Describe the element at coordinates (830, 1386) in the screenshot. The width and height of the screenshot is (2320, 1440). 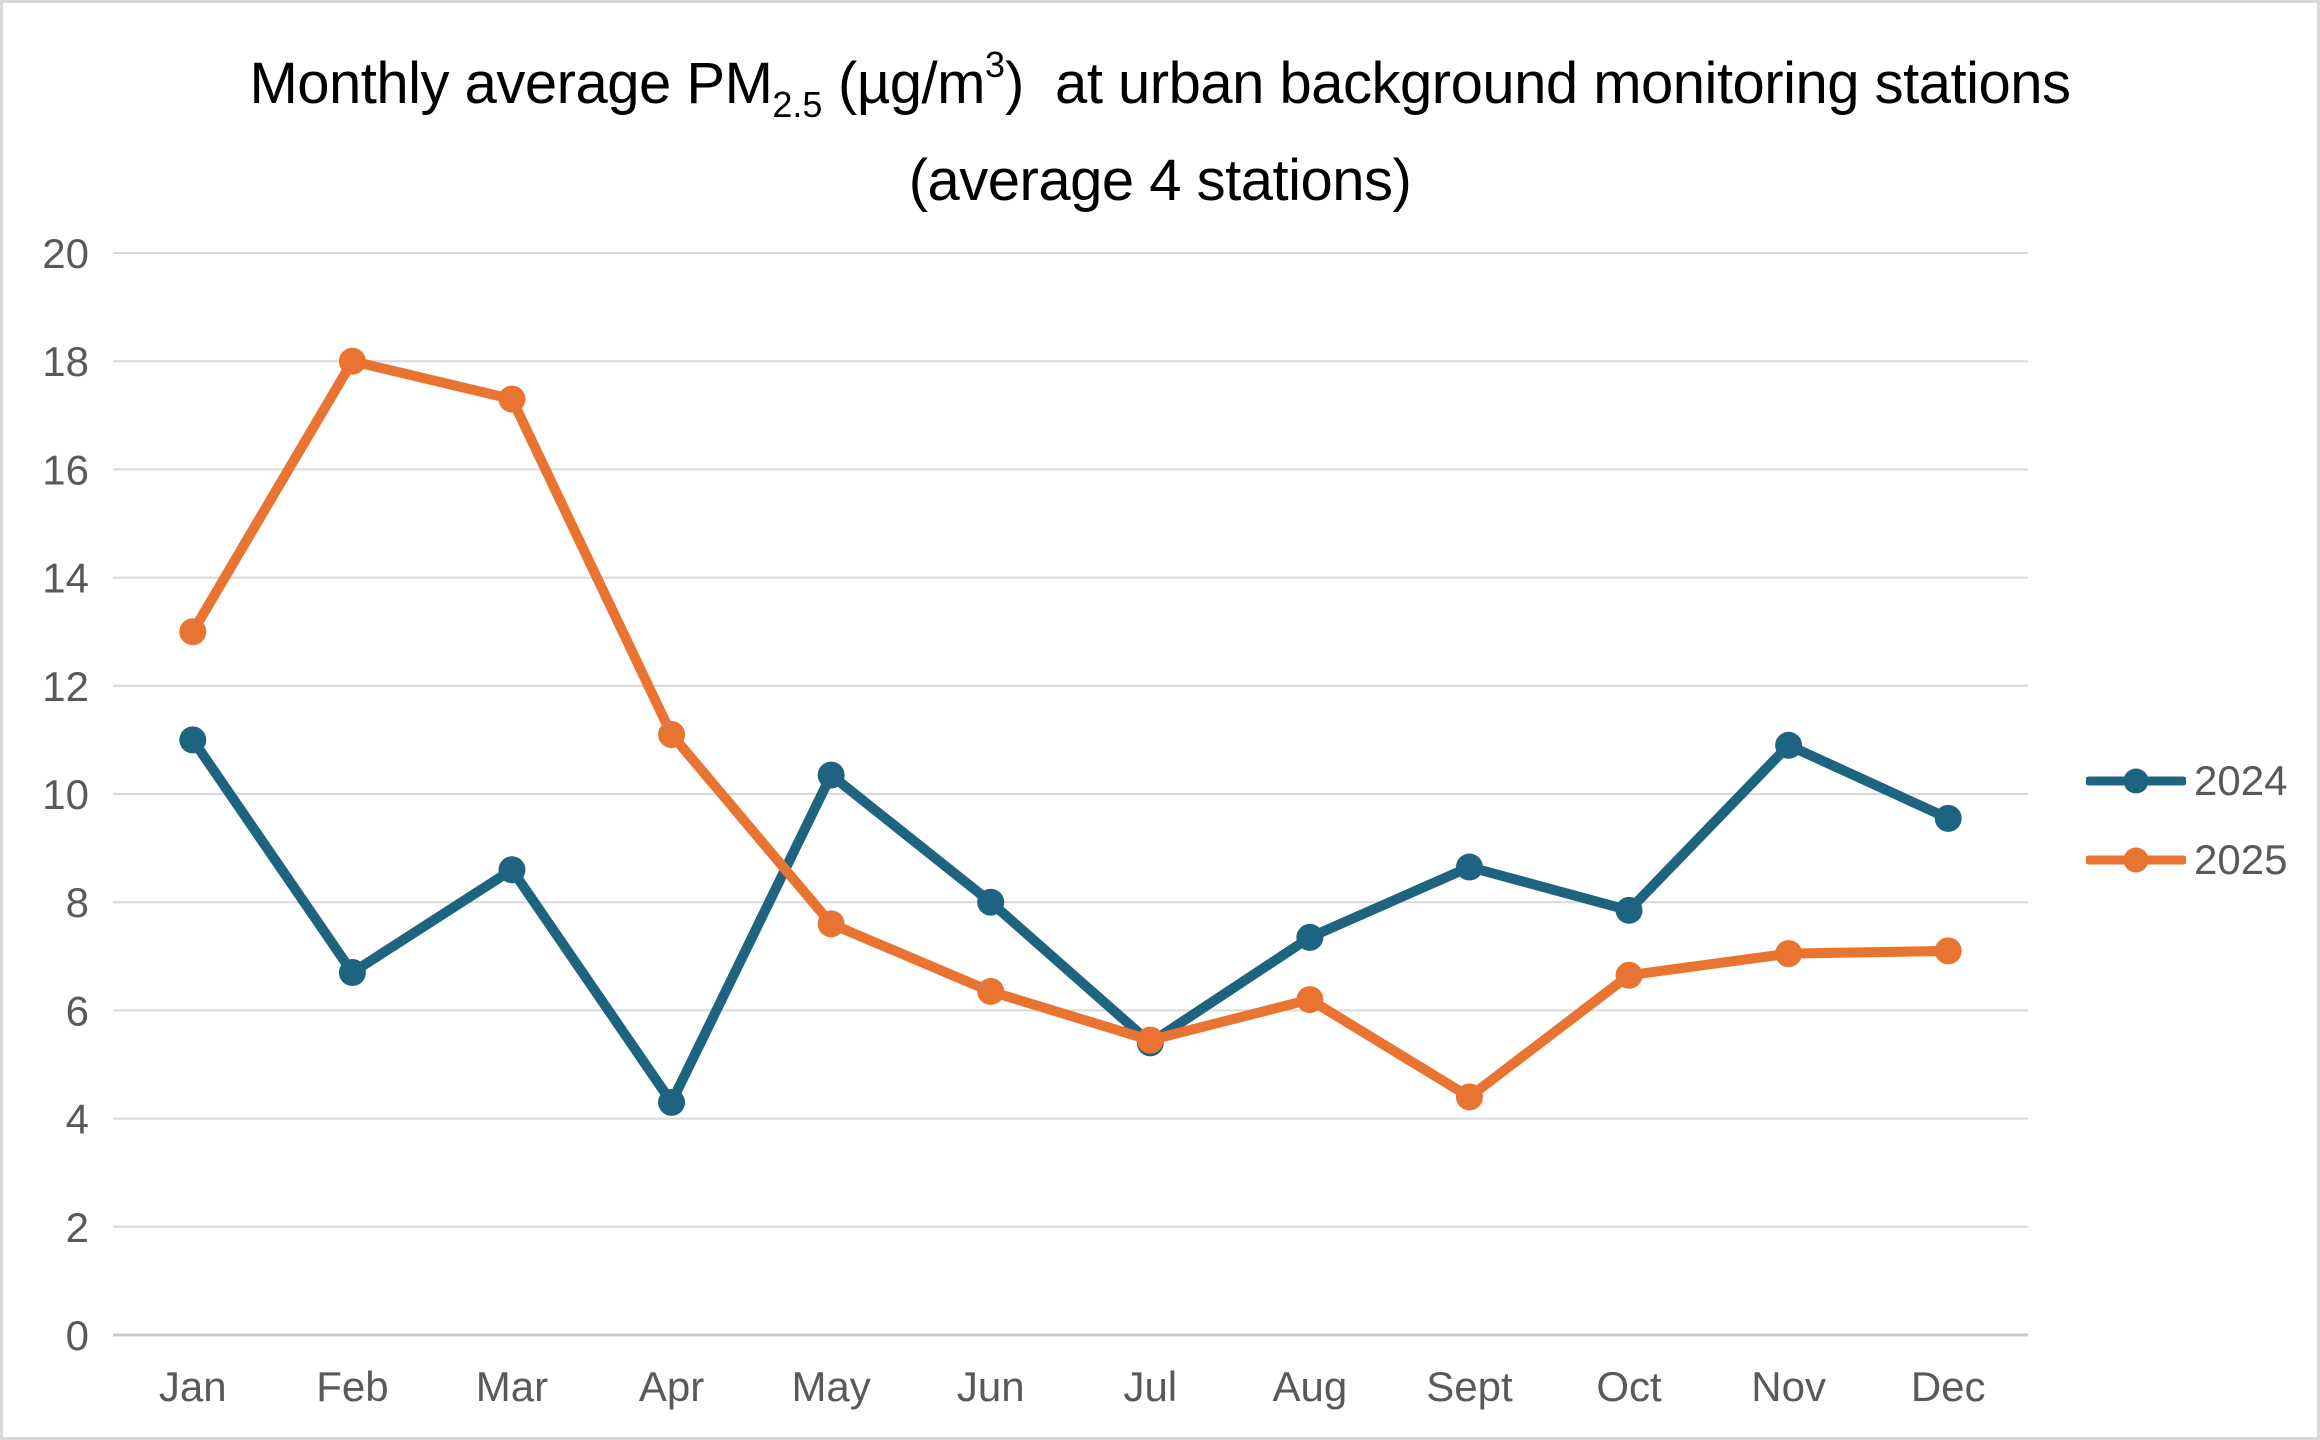
I see `x-tick-label-May: May` at that location.